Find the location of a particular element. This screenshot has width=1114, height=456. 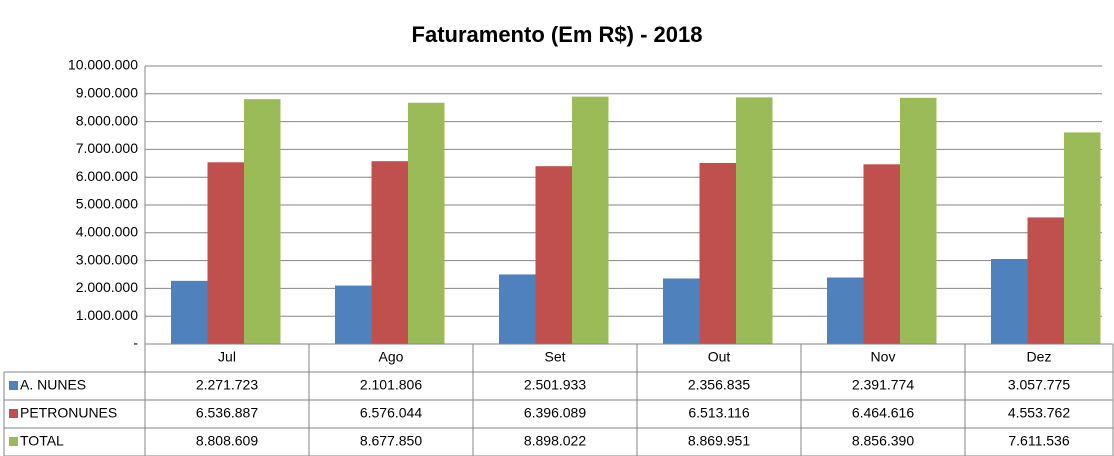

table-value: 6.576.044 is located at coordinates (391, 413).